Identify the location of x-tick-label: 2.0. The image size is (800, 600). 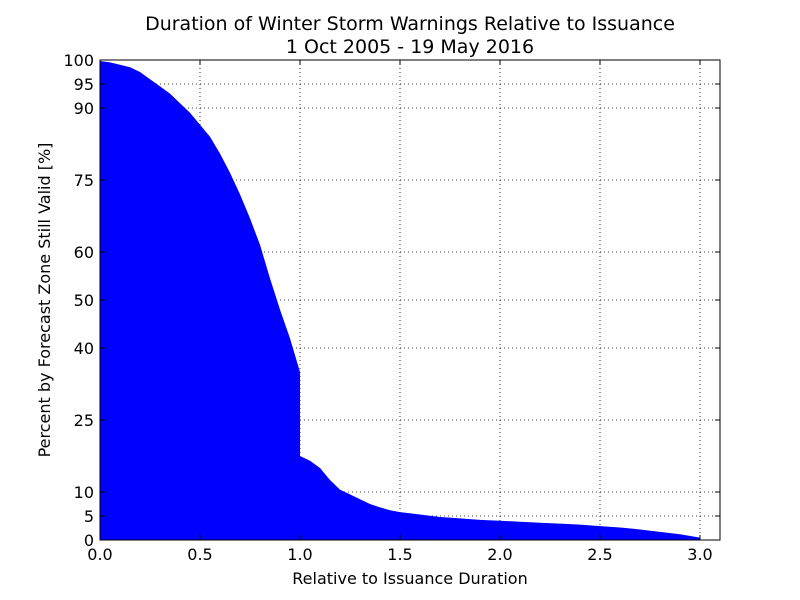
(499, 554).